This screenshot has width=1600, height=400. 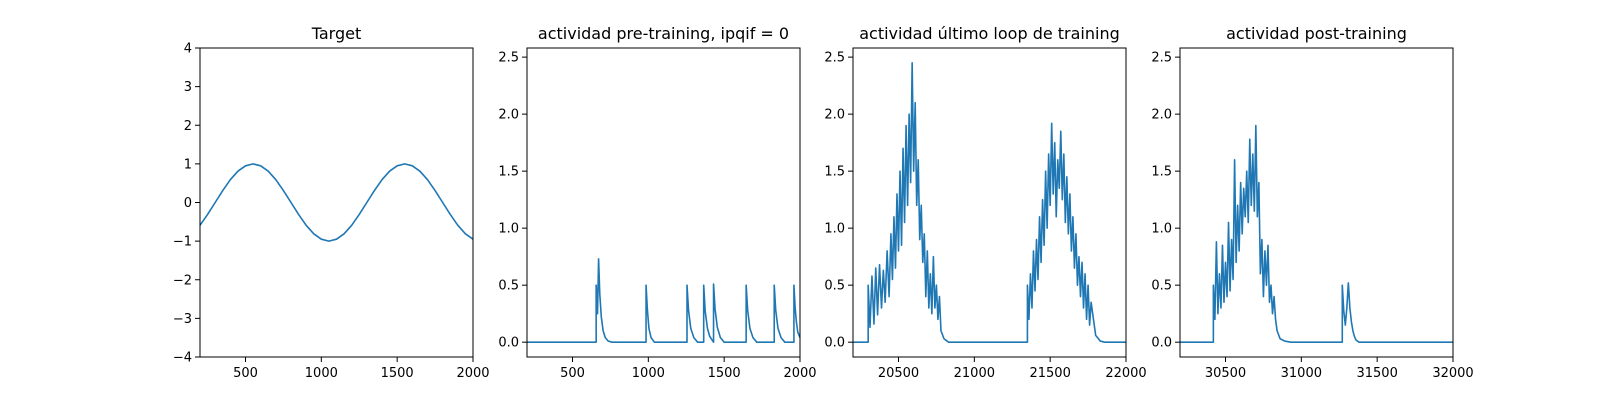 I want to click on y-tick-label: −3, so click(x=182, y=319).